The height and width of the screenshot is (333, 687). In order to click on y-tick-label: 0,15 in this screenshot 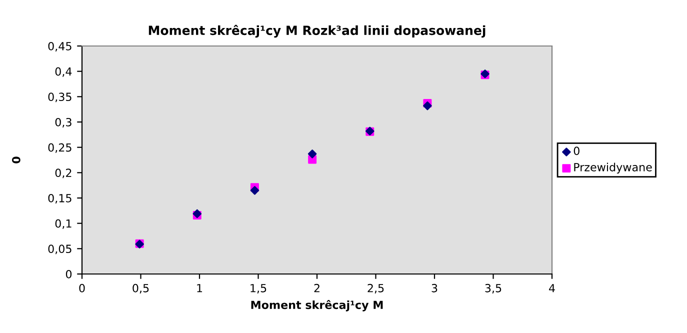, I will do `click(60, 199)`.